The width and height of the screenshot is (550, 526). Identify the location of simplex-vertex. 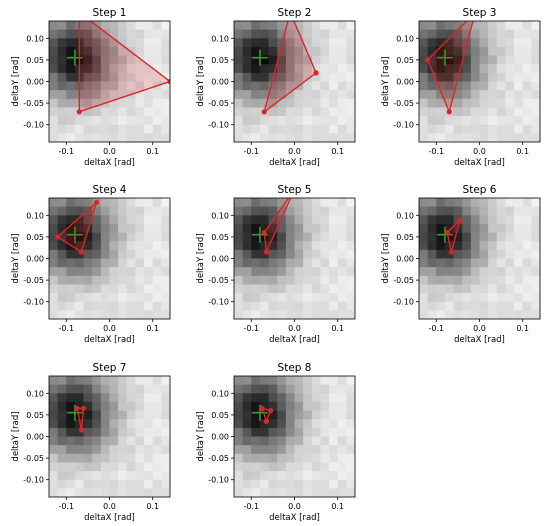
(449, 112).